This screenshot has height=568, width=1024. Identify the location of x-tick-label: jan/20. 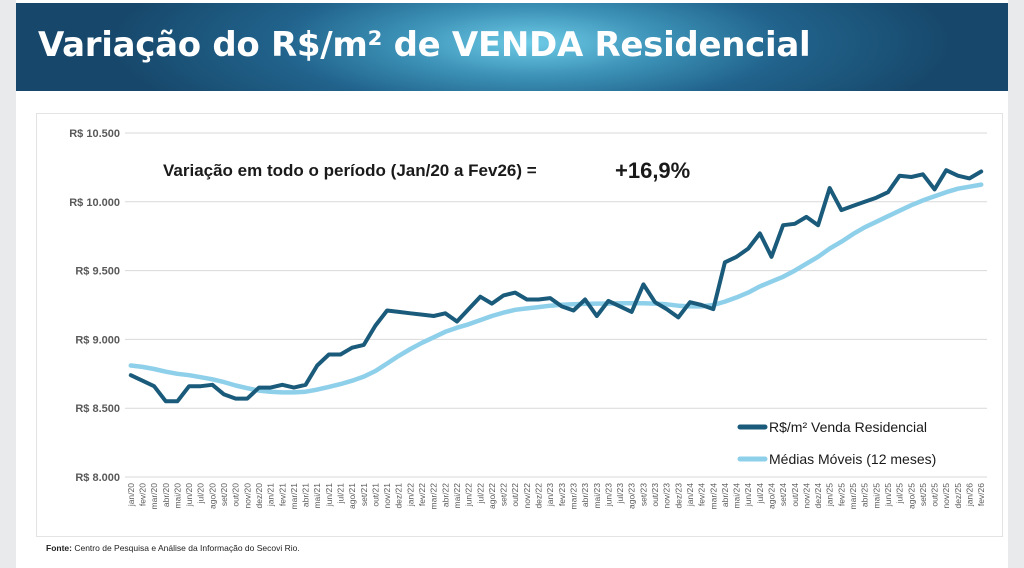
(131, 495).